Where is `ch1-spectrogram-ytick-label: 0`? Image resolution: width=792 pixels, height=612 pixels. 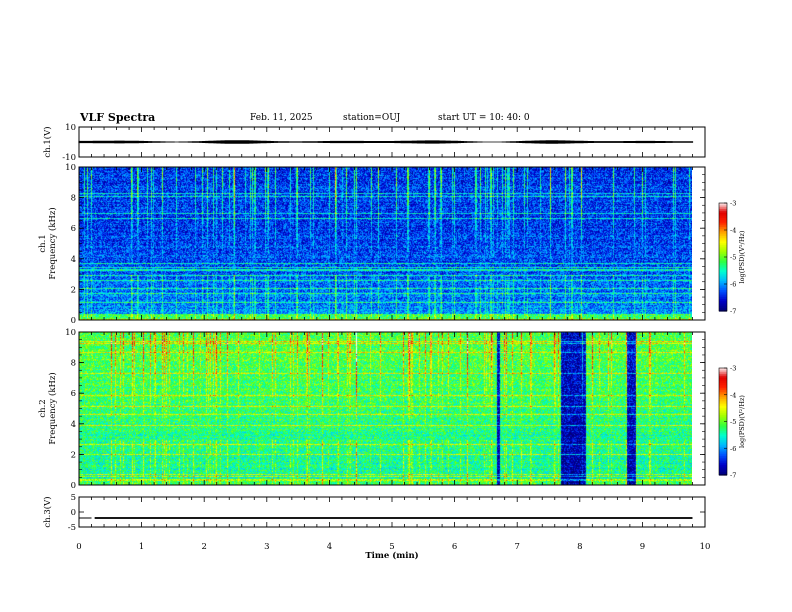 ch1-spectrogram-ytick-label: 0 is located at coordinates (73, 321).